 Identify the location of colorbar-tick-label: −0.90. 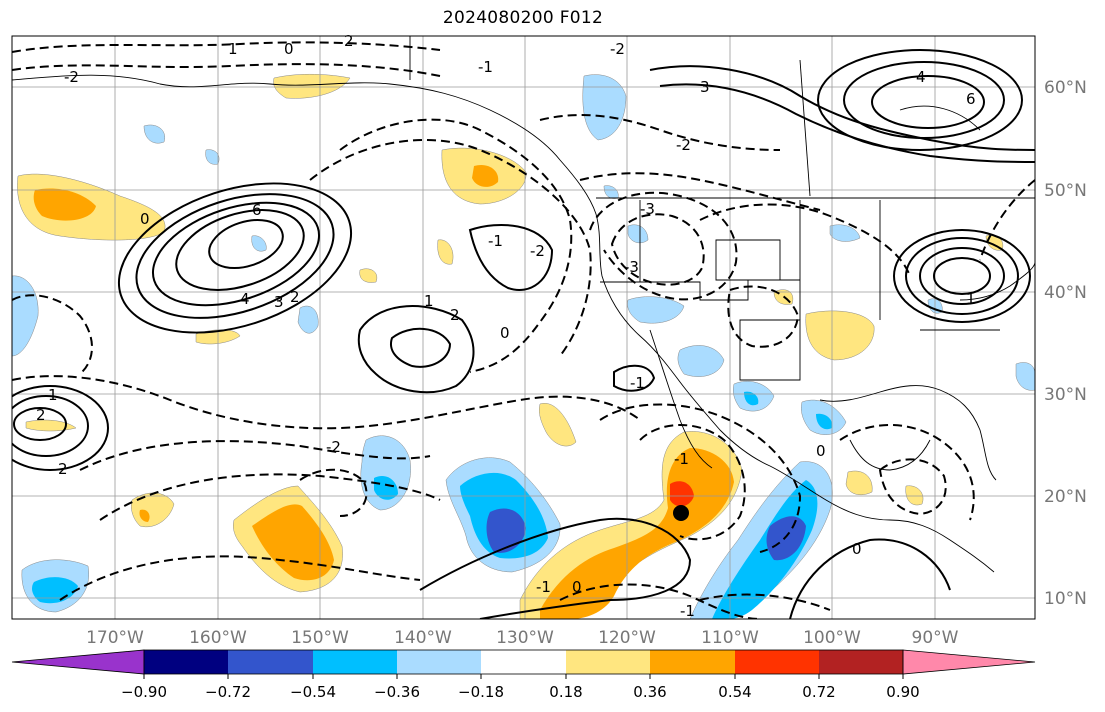
(144, 692).